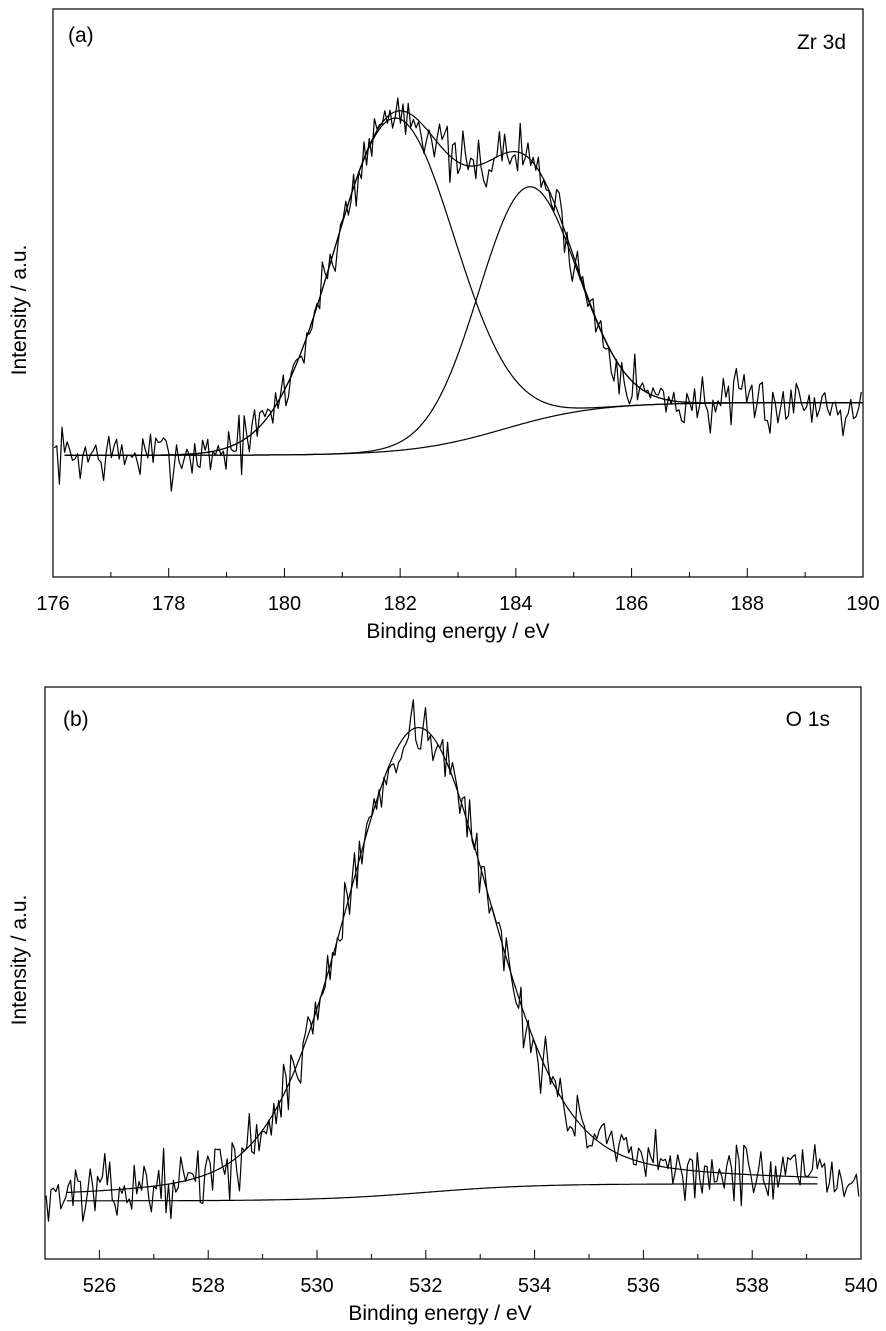  I want to click on panel-a-tick-label: 180, so click(284, 604).